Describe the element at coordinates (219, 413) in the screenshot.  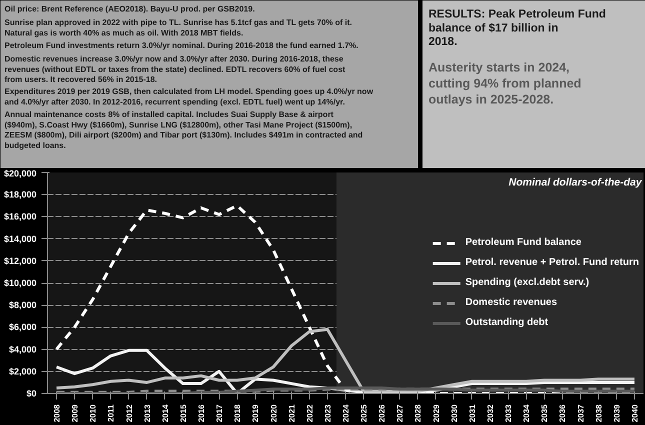
I see `x-tick-label: 2017` at that location.